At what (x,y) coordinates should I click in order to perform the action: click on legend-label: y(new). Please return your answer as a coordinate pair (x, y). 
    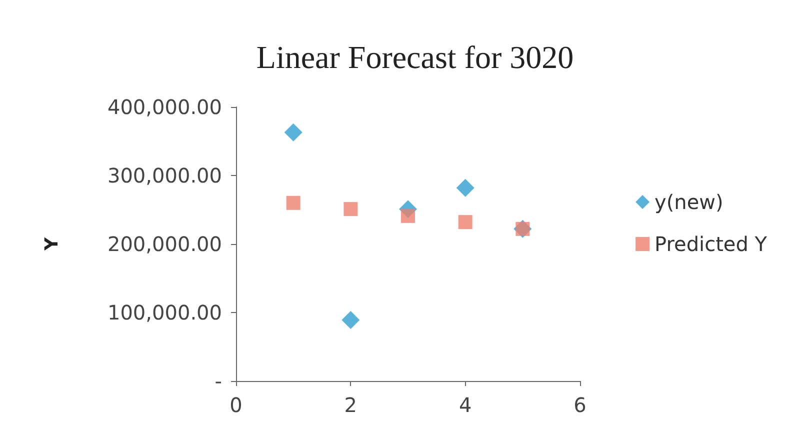
    Looking at the image, I should click on (689, 202).